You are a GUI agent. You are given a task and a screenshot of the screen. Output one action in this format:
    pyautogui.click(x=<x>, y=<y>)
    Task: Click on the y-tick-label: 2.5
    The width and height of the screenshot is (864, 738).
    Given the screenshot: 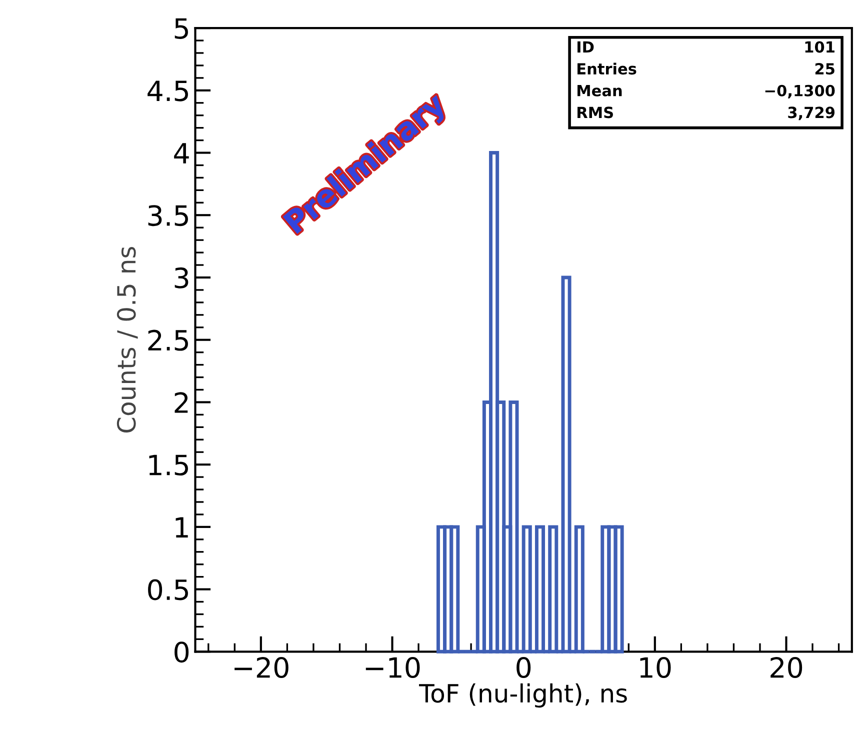 What is the action you would take?
    pyautogui.click(x=168, y=340)
    